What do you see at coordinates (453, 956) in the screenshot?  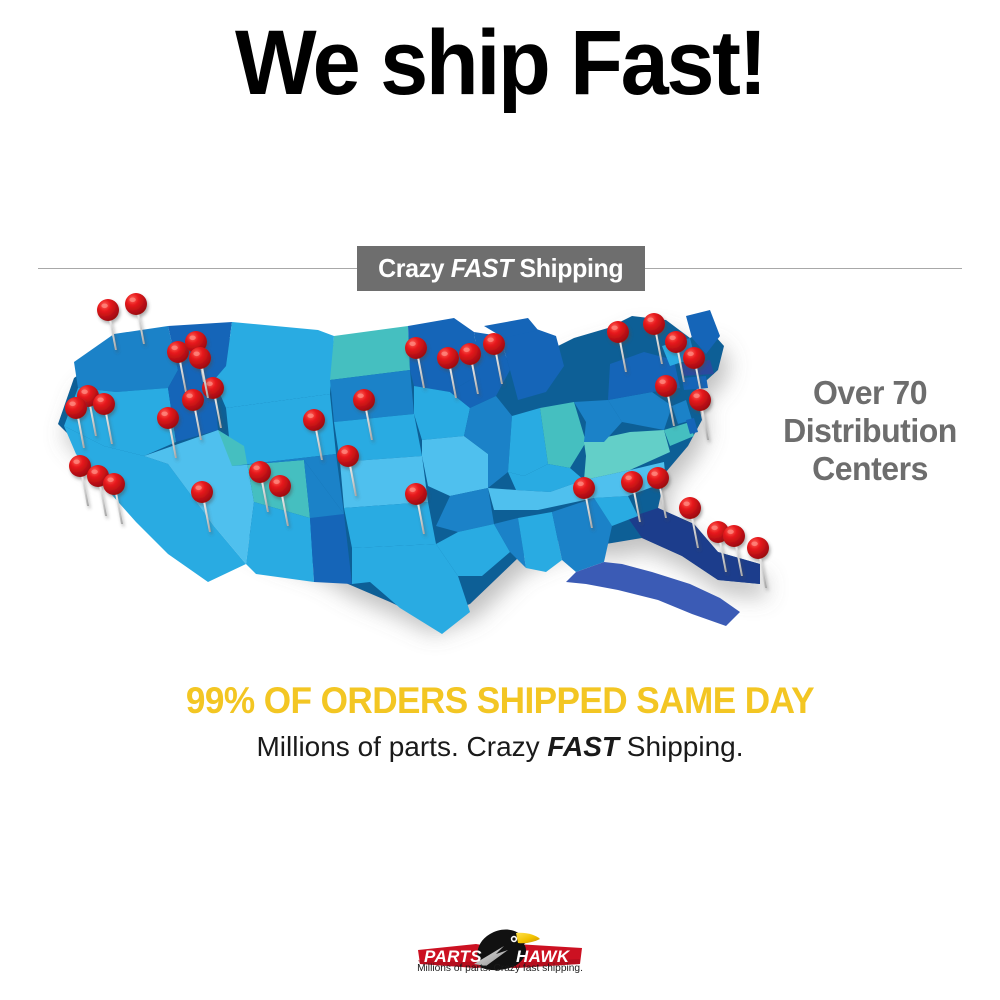 I see `logo-word-left: PARTS` at bounding box center [453, 956].